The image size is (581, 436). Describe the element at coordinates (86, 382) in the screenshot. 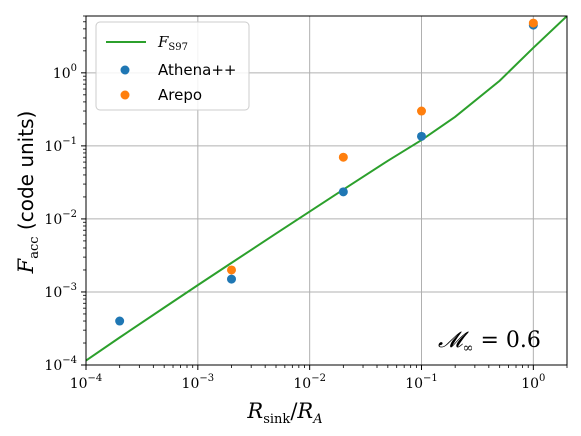

I see `x-tick-label: 10⁻⁴` at that location.